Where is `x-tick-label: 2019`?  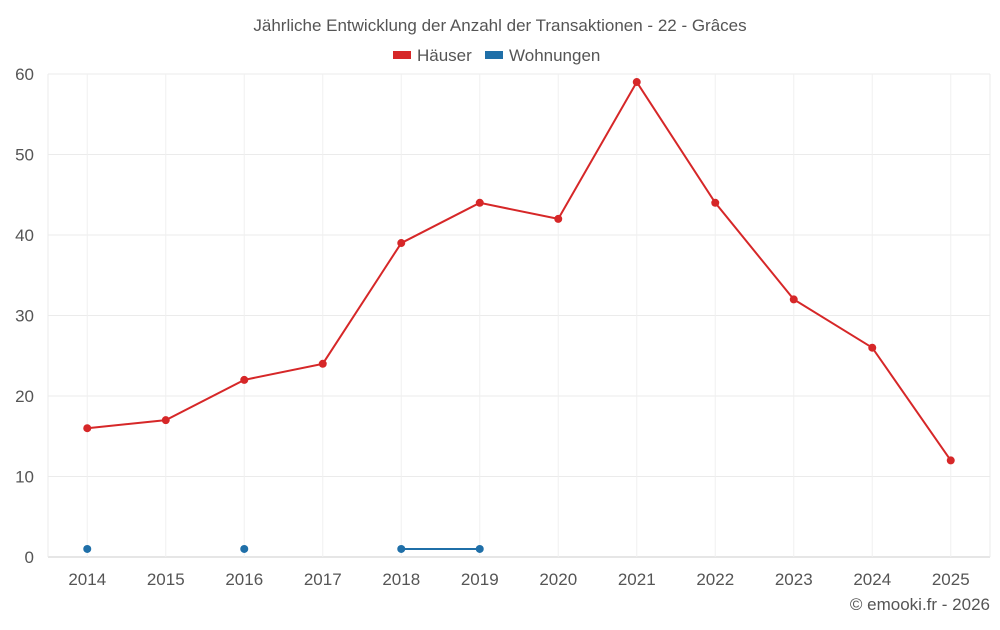 x-tick-label: 2019 is located at coordinates (480, 579).